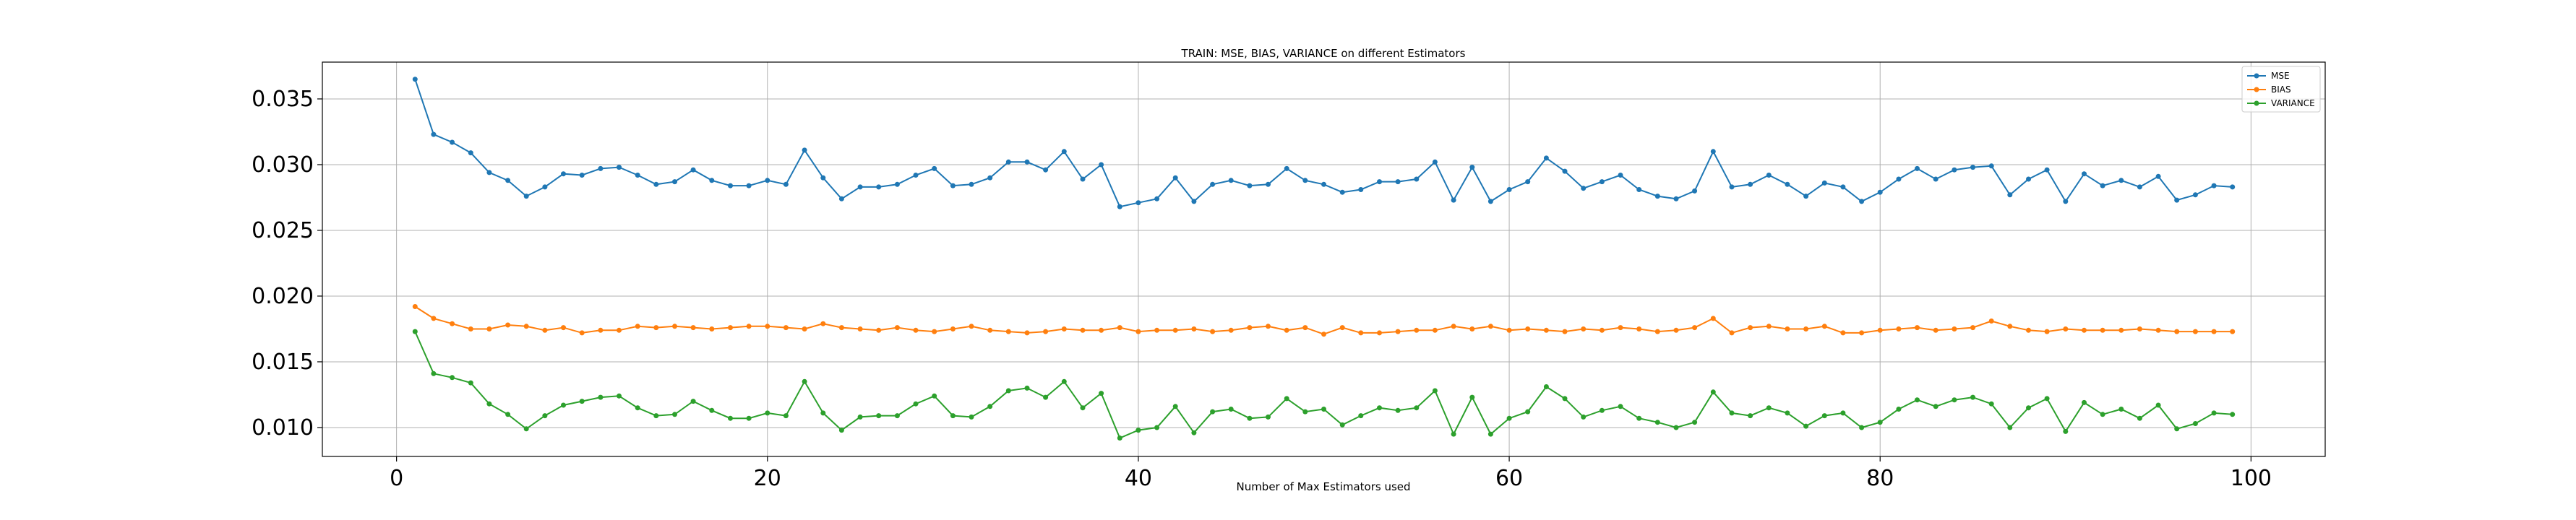 This screenshot has width=2576, height=520. I want to click on legend-item-variance: VARIANCE, so click(2281, 103).